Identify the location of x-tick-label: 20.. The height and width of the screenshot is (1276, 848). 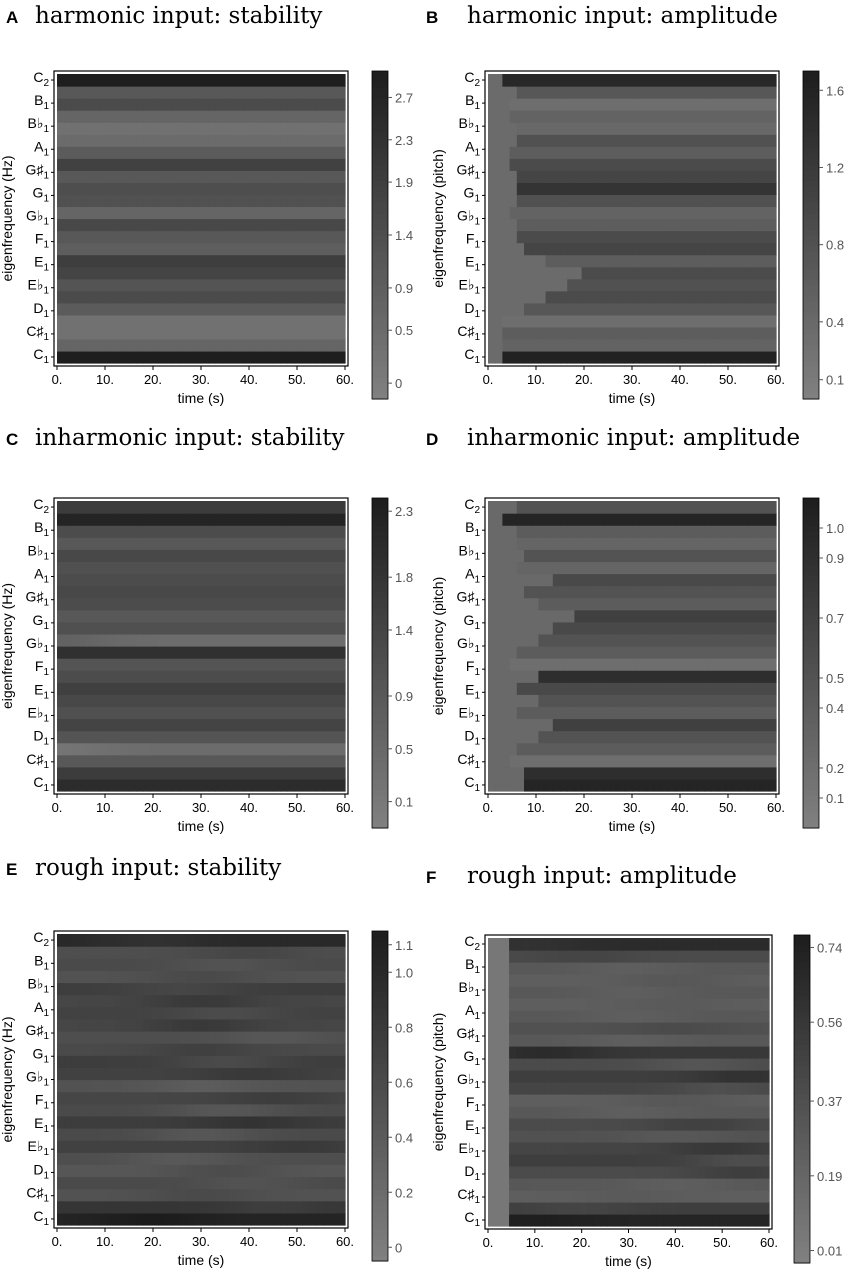
(153, 807).